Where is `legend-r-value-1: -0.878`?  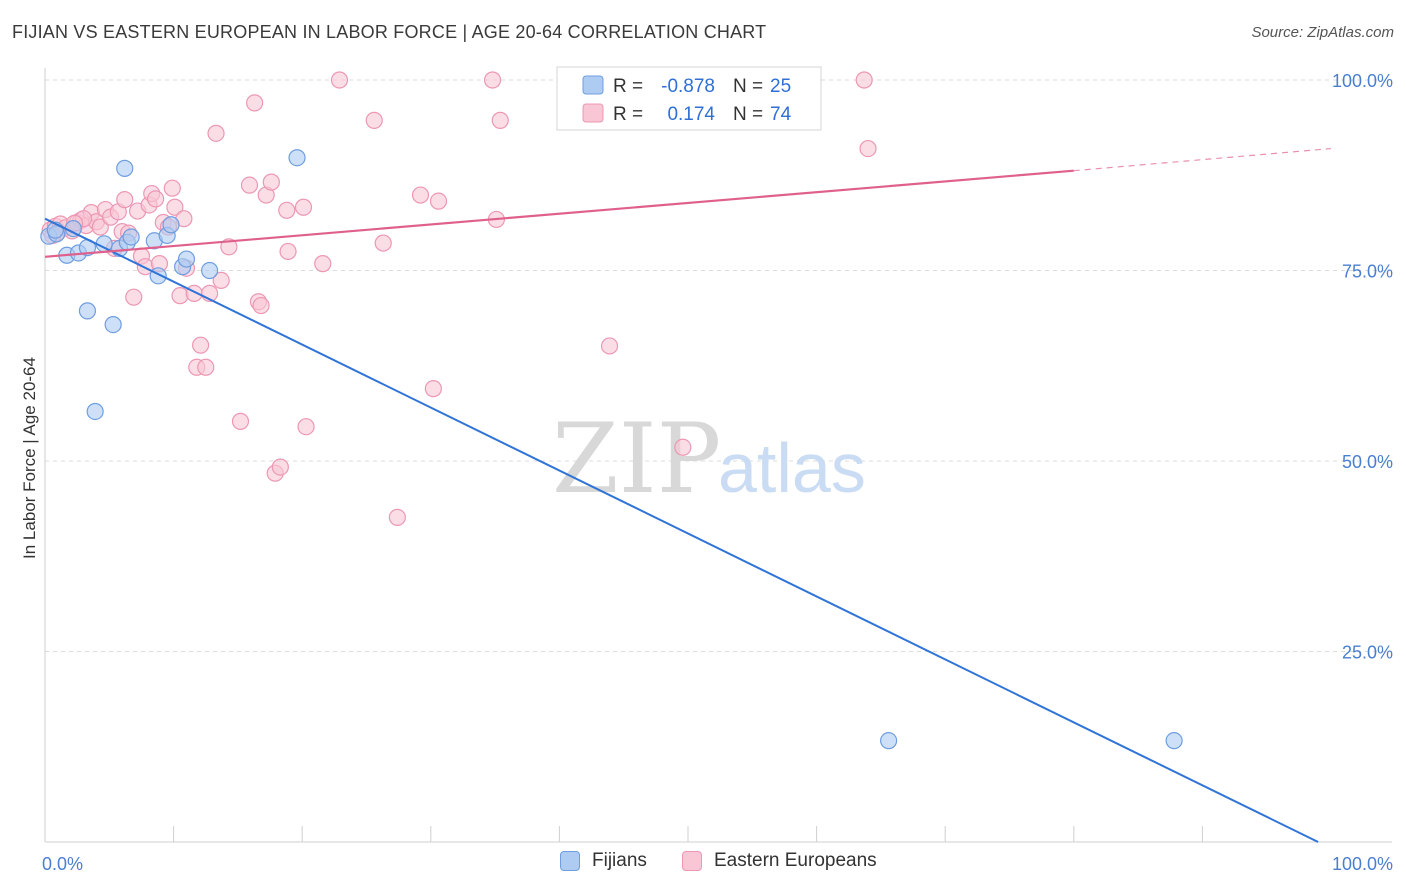
legend-r-value-1: -0.878 is located at coordinates (688, 86).